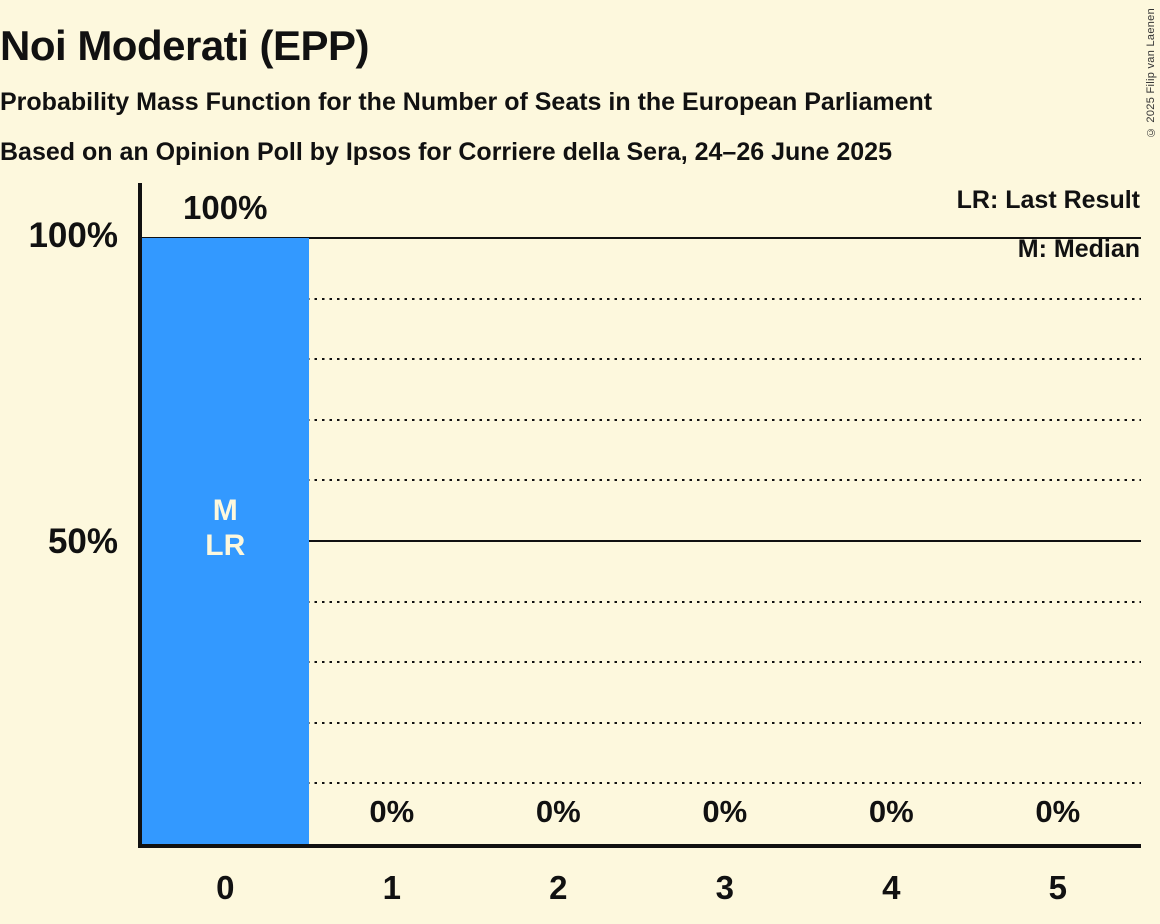  What do you see at coordinates (639, 846) in the screenshot?
I see `x-axis-line` at bounding box center [639, 846].